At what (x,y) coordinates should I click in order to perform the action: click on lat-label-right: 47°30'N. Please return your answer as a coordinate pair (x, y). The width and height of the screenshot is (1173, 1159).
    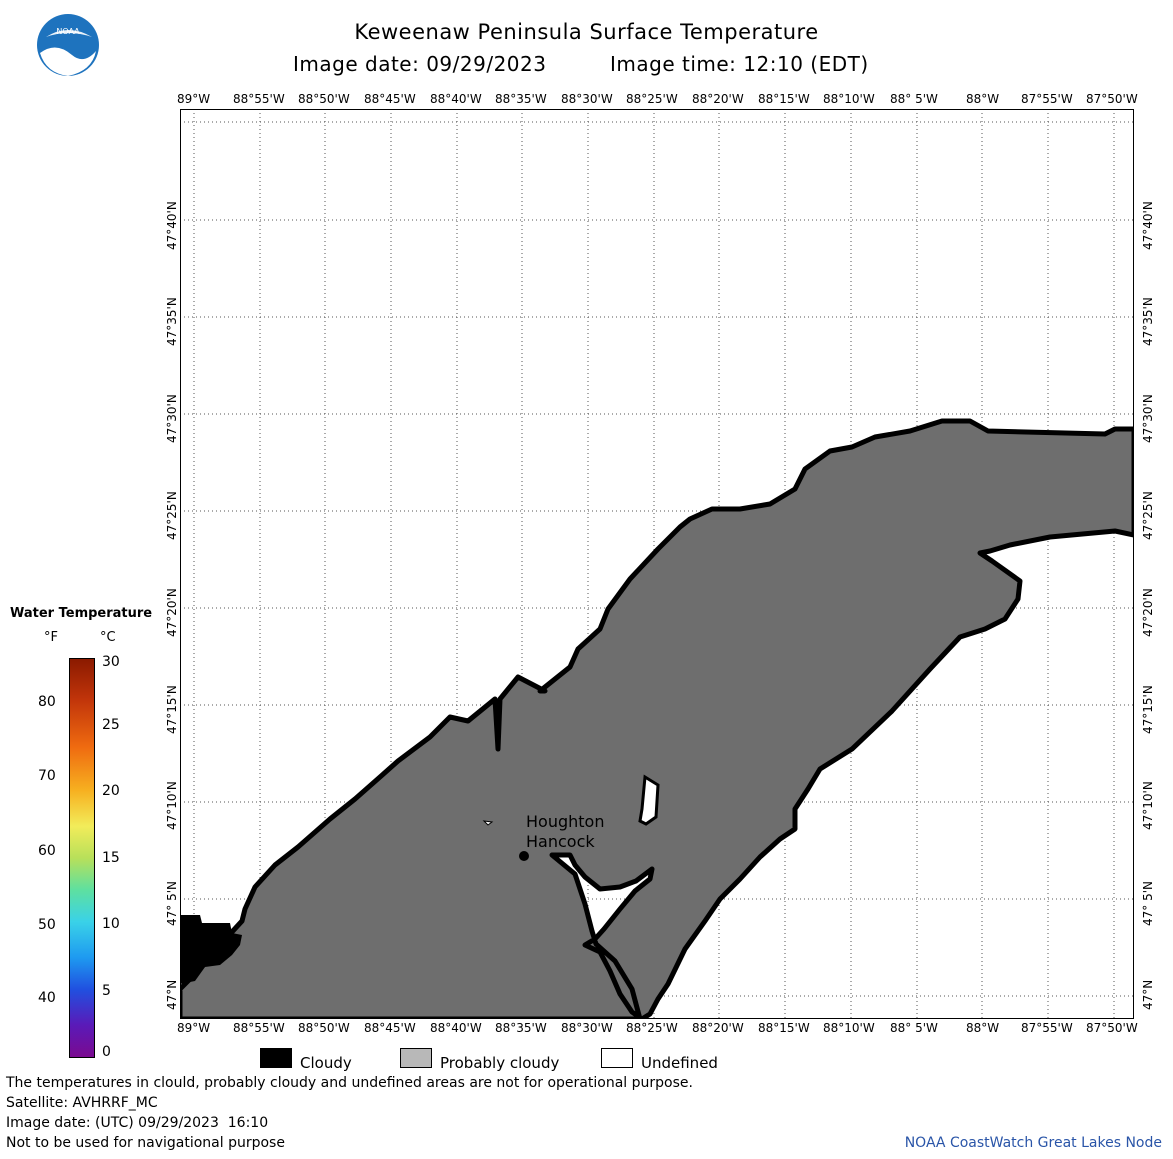
    Looking at the image, I should click on (1148, 418).